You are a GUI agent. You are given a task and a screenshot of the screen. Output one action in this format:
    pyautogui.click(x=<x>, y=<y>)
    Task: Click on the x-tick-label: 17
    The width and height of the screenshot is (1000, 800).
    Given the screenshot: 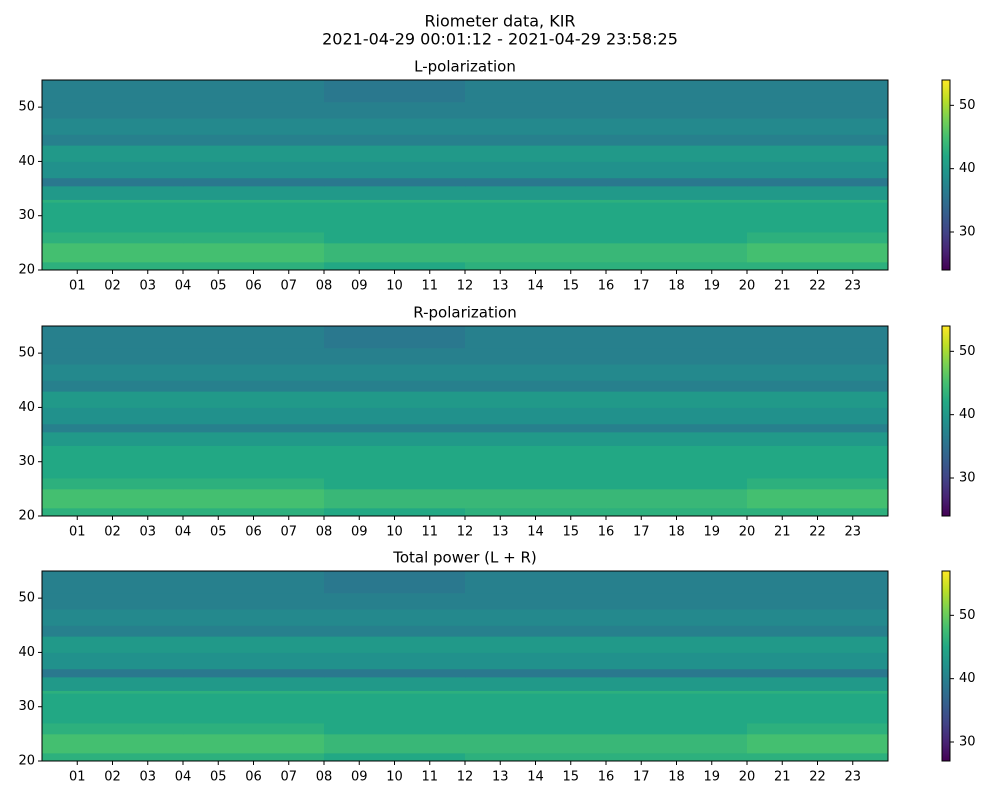 What is the action you would take?
    pyautogui.click(x=641, y=286)
    